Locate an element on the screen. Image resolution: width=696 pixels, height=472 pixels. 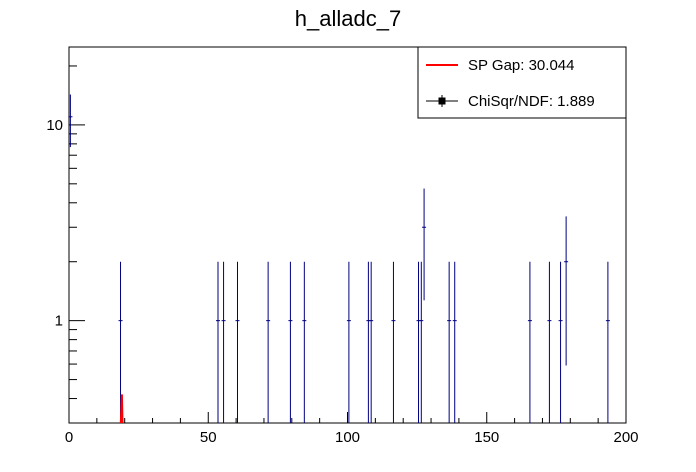
sp-gap-line is located at coordinates (121, 409).